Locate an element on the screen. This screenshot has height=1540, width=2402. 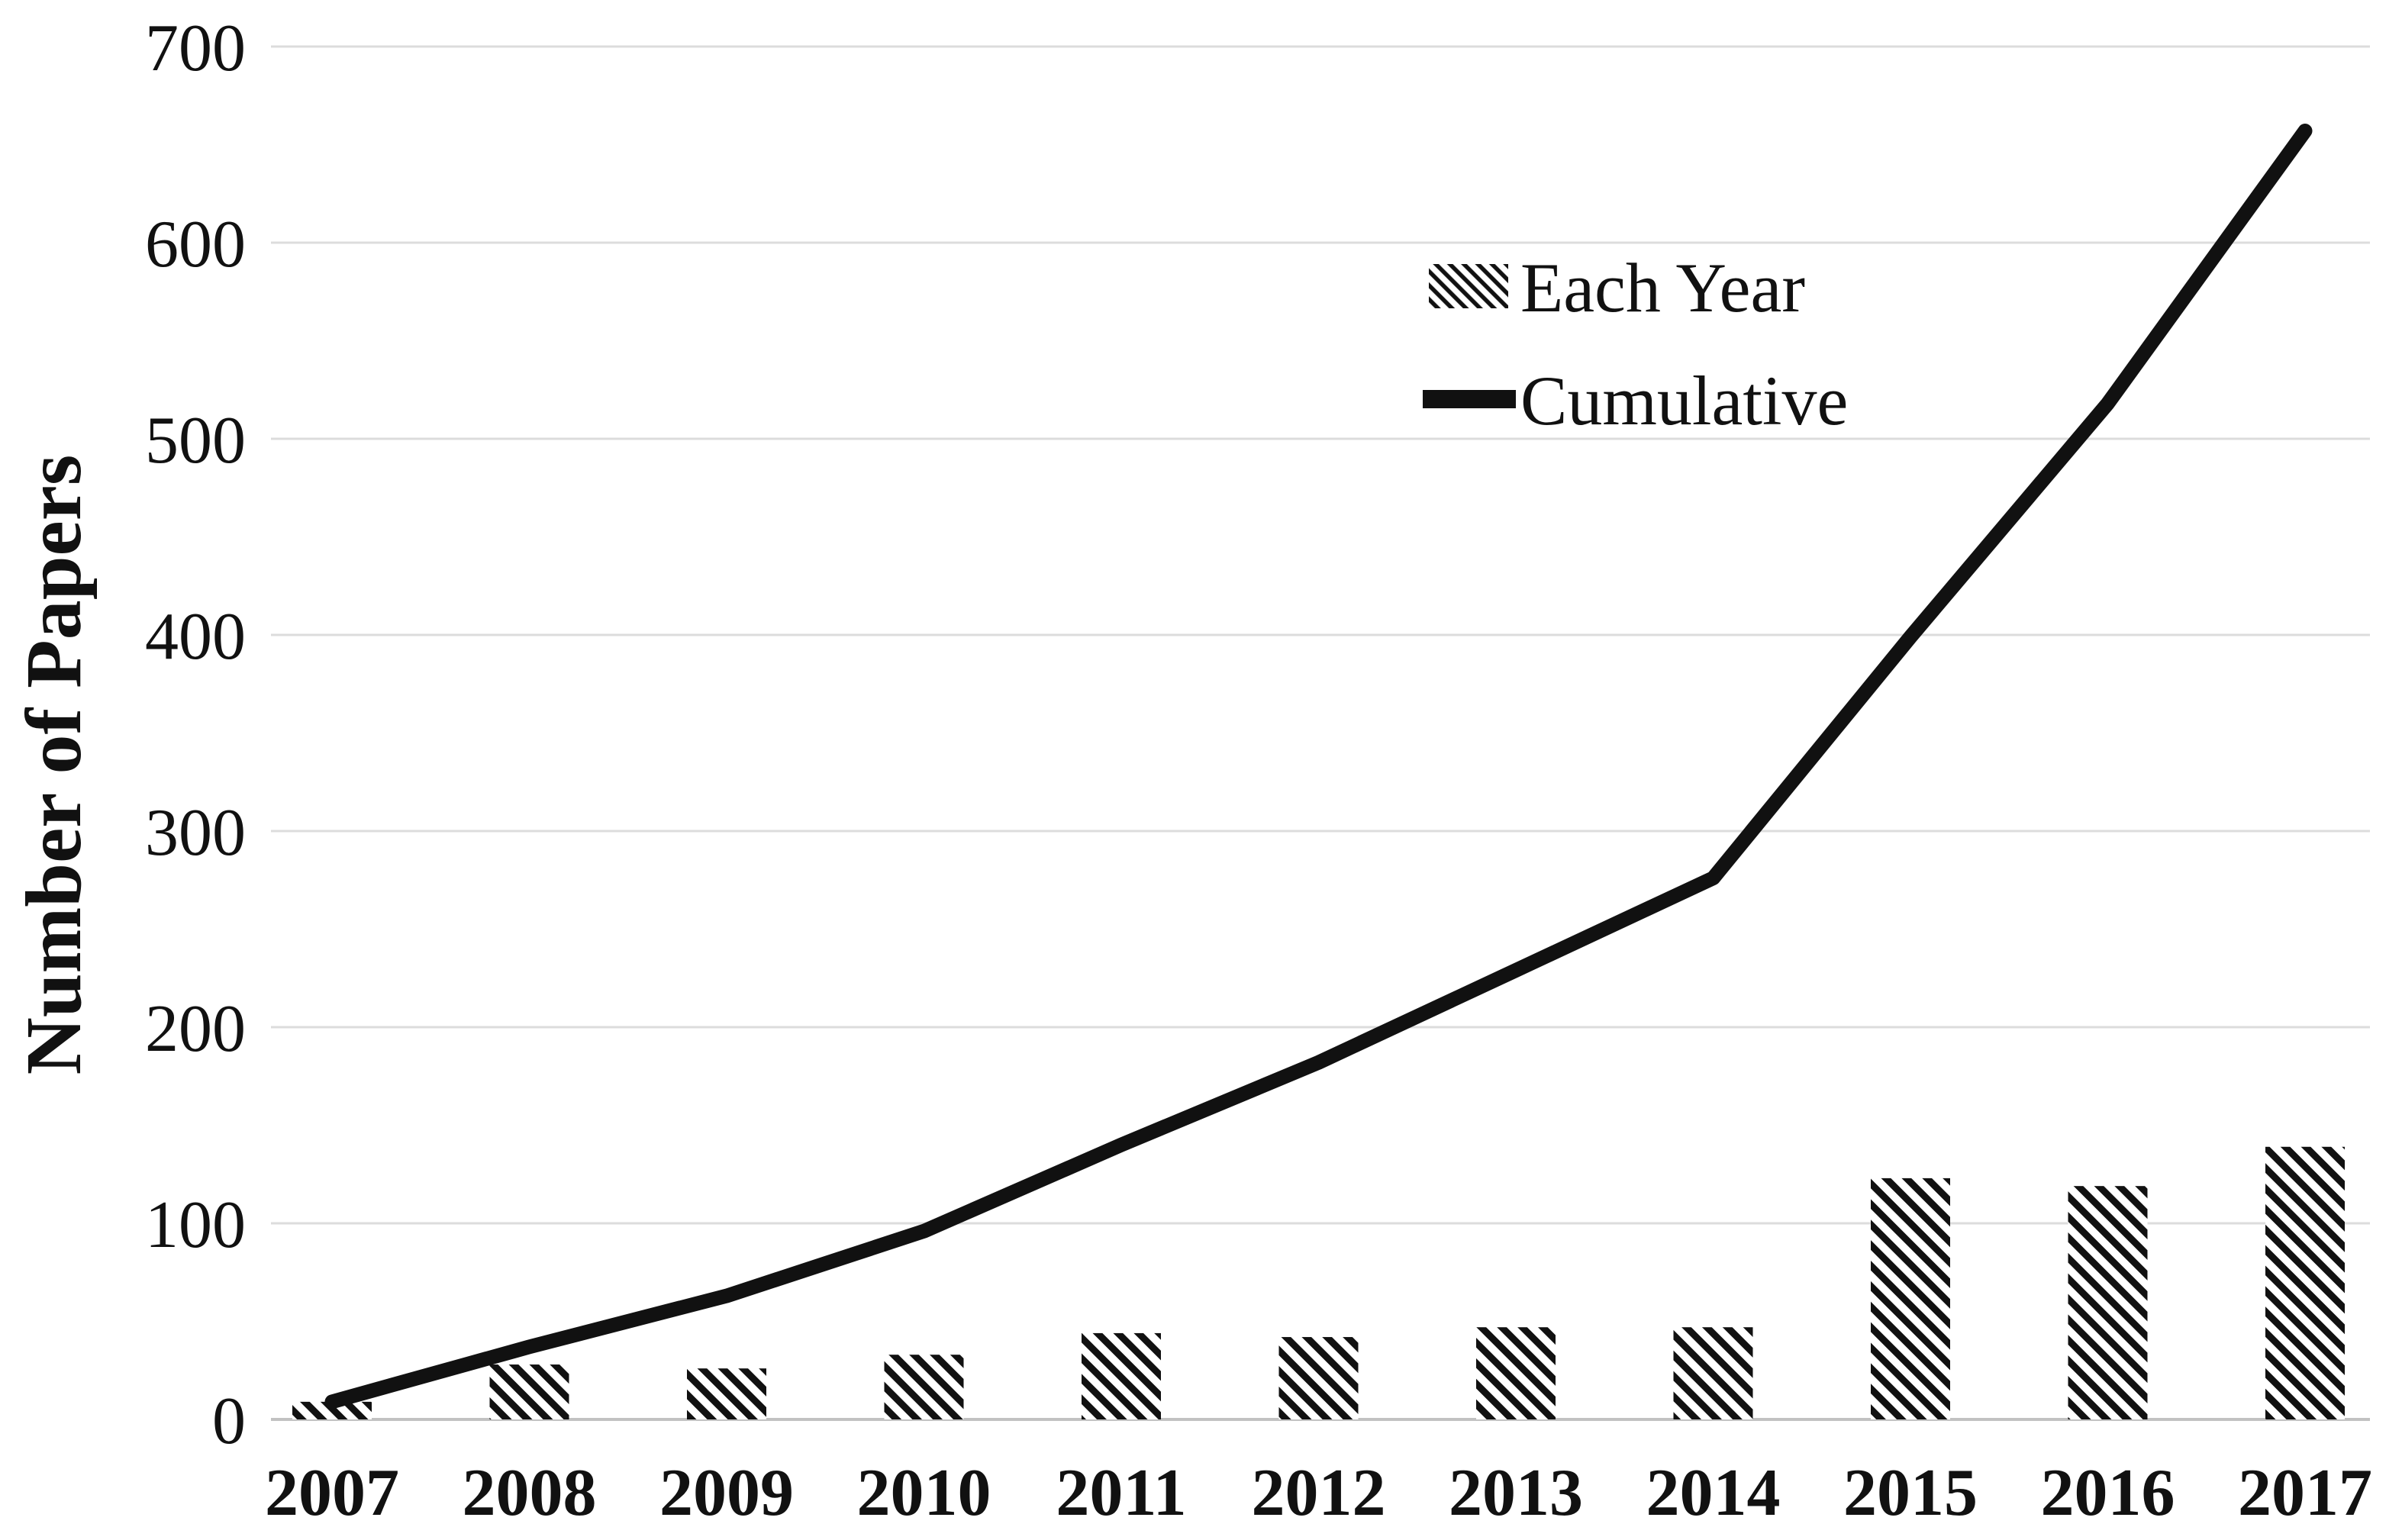
x-tick-label-2017: 2017 is located at coordinates (2305, 1493).